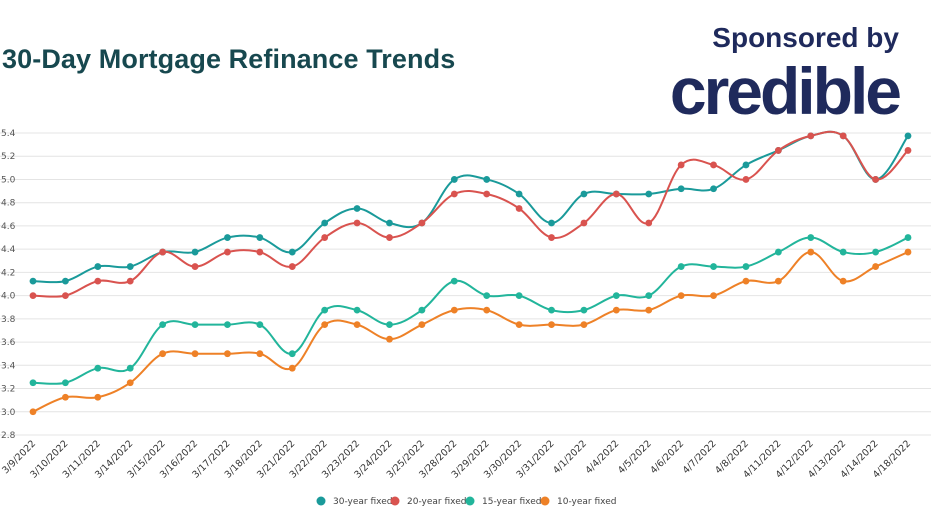  I want to click on y-tick-label: 3.6, so click(8, 343).